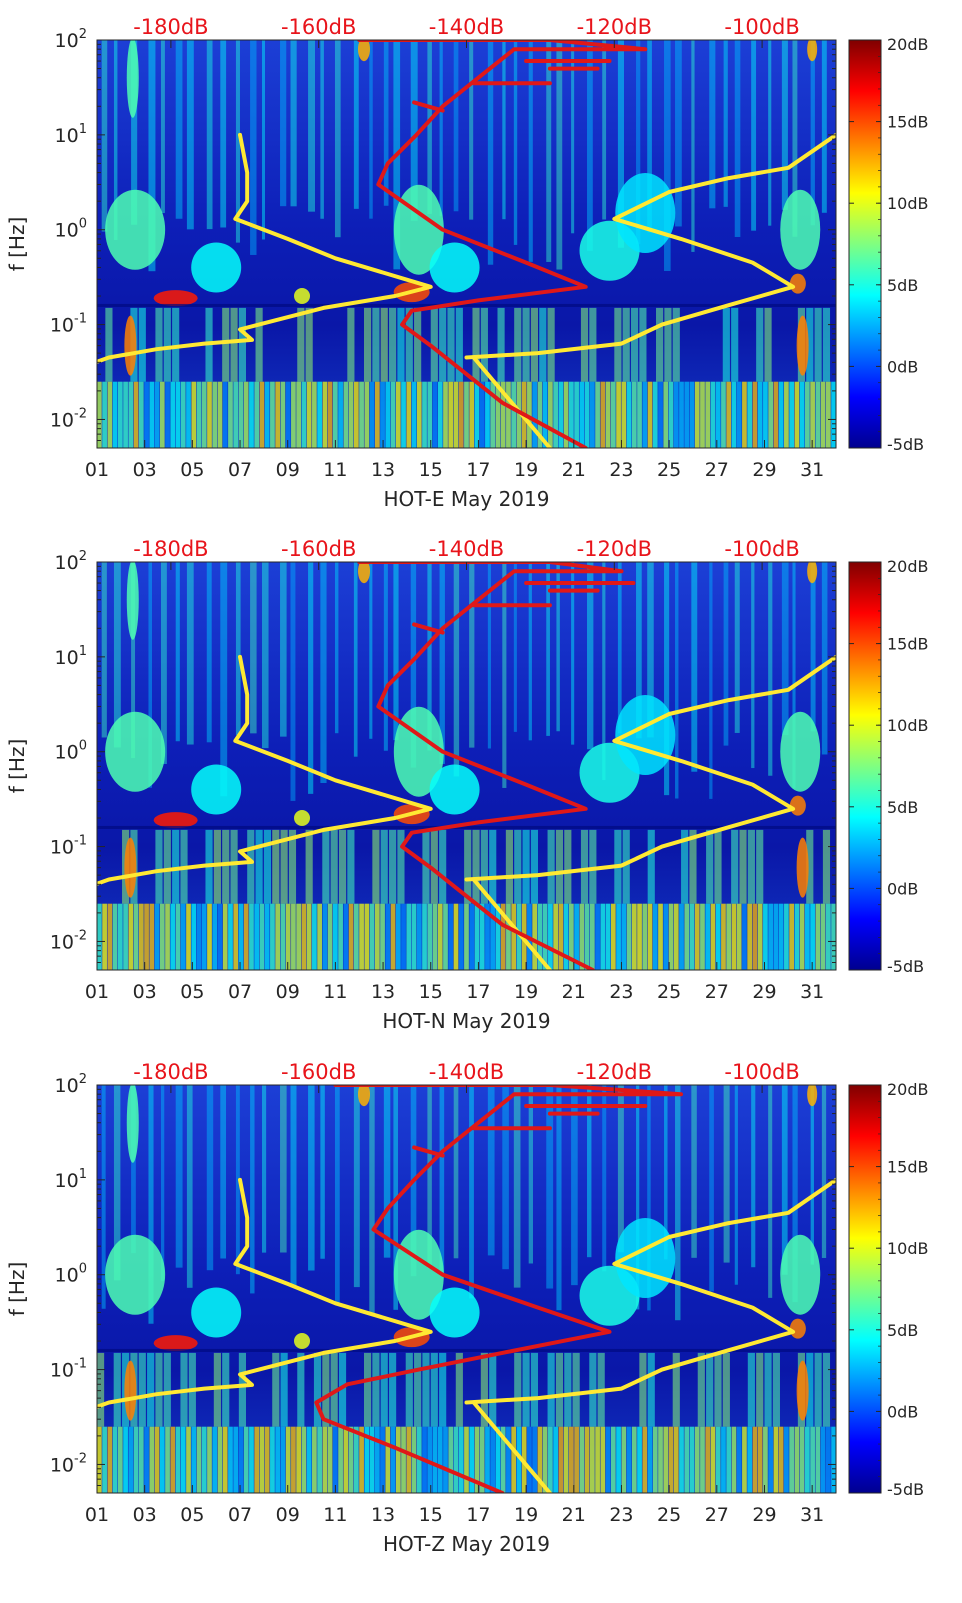 The height and width of the screenshot is (1603, 962). Describe the element at coordinates (905, 444) in the screenshot. I see `colorbar-tick-label: -5dB` at that location.